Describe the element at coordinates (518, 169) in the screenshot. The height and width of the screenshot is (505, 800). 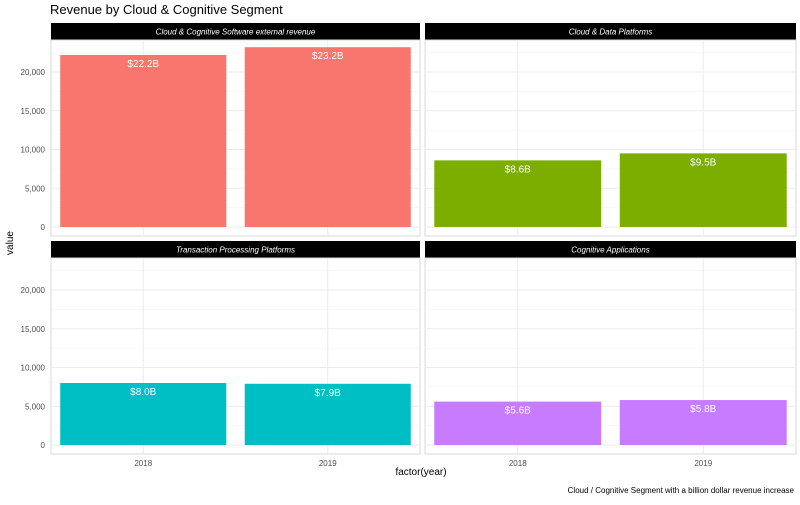
I see `bar-data-label: $8.6B` at that location.